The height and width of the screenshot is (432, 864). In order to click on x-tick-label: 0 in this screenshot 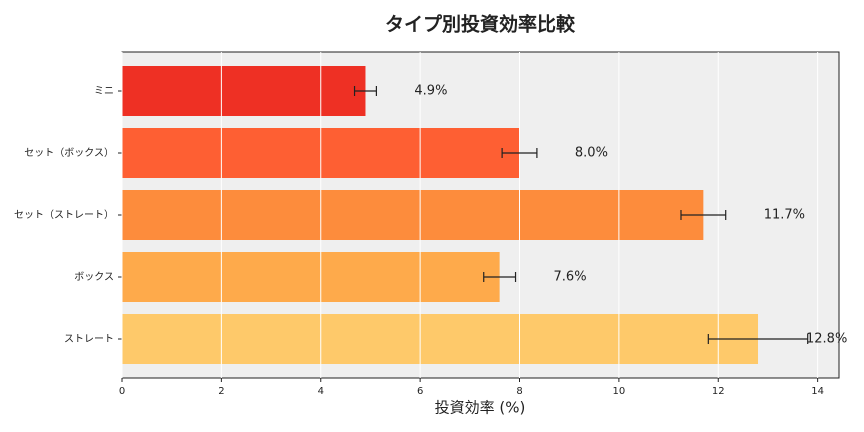, I will do `click(122, 391)`.